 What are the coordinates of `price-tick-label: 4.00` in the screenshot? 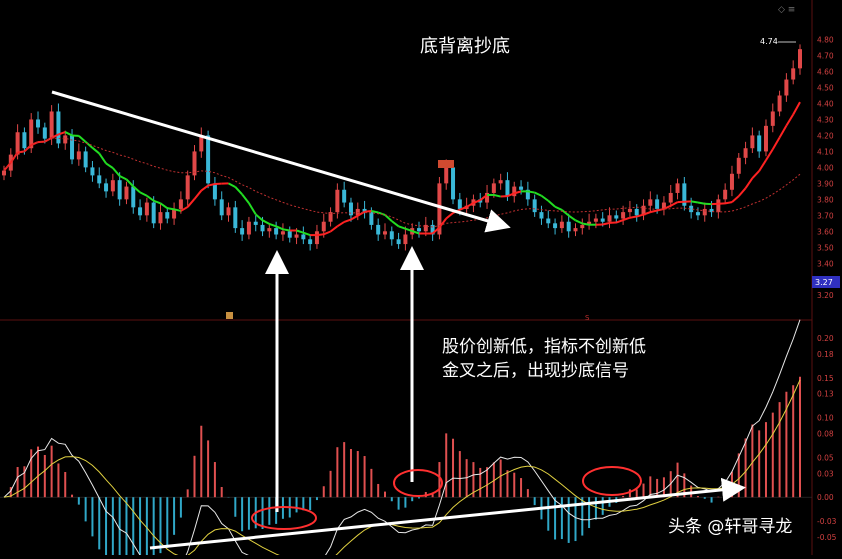 It's located at (825, 167).